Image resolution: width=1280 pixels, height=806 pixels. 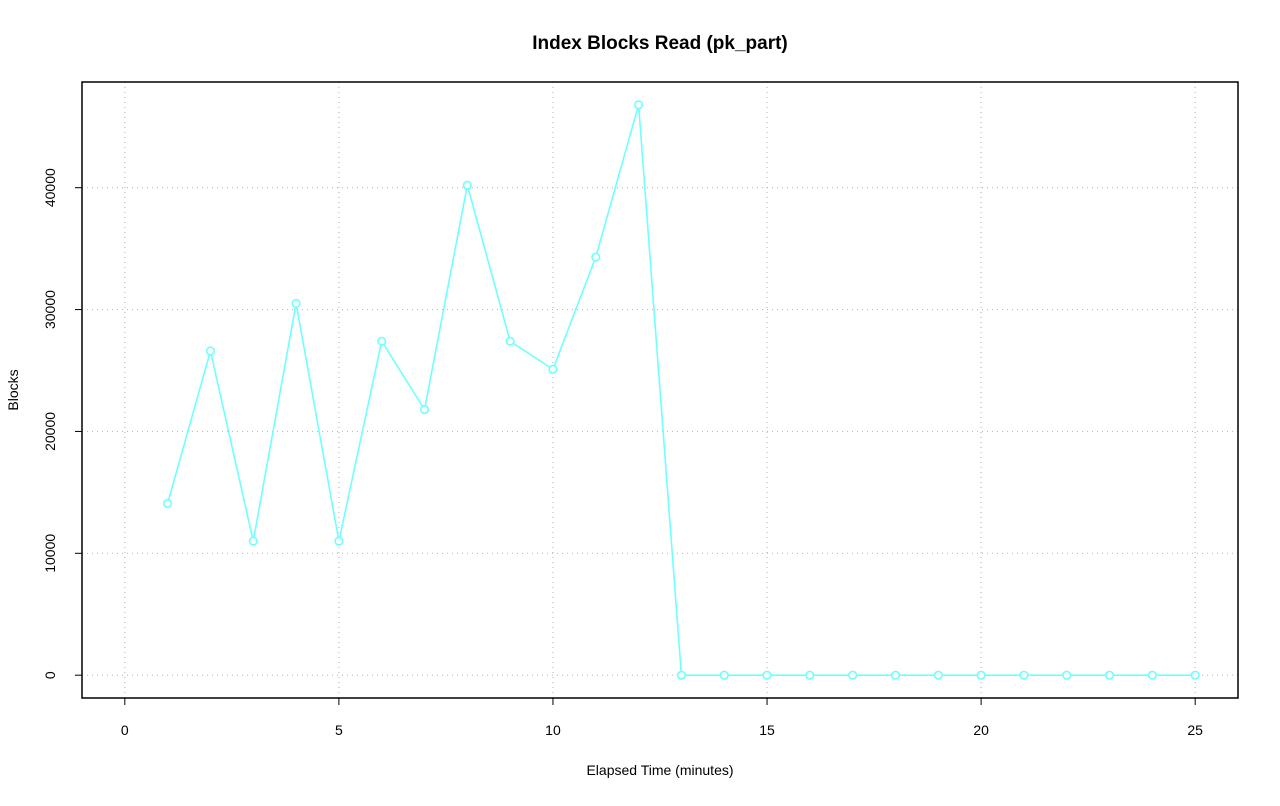 I want to click on y-tick-label: 40000, so click(x=50, y=187).